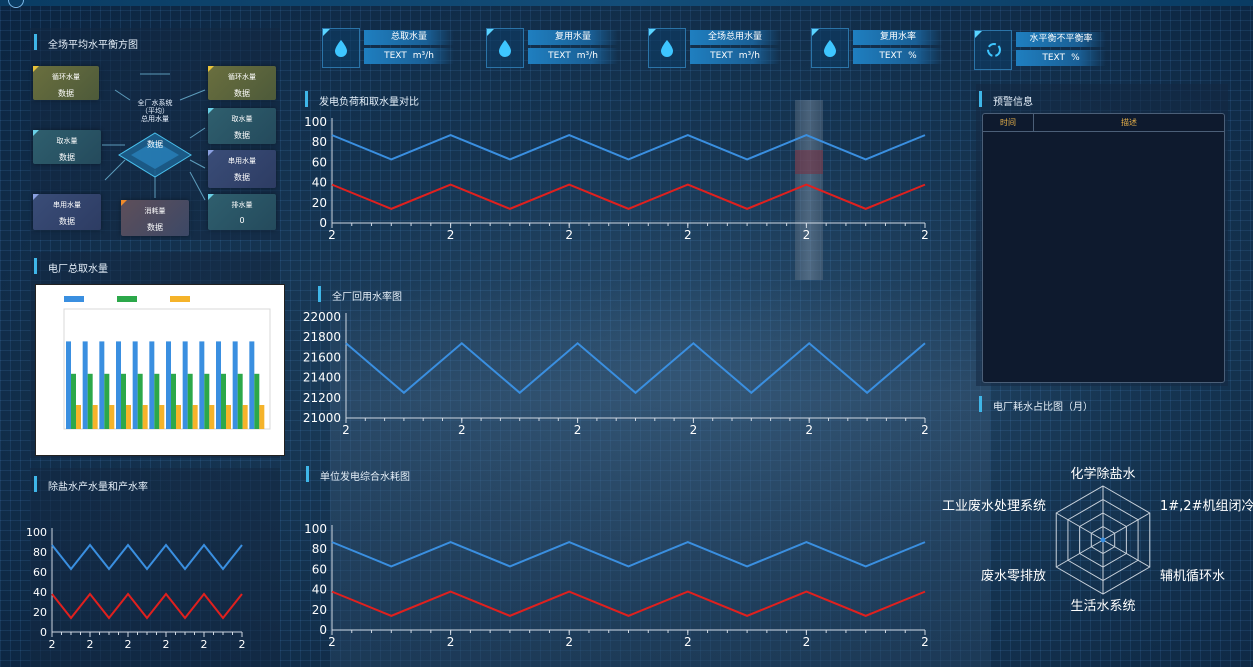 This screenshot has height=667, width=1253. Describe the element at coordinates (66, 77) in the screenshot. I see `balance-box-label: 循环水量` at that location.